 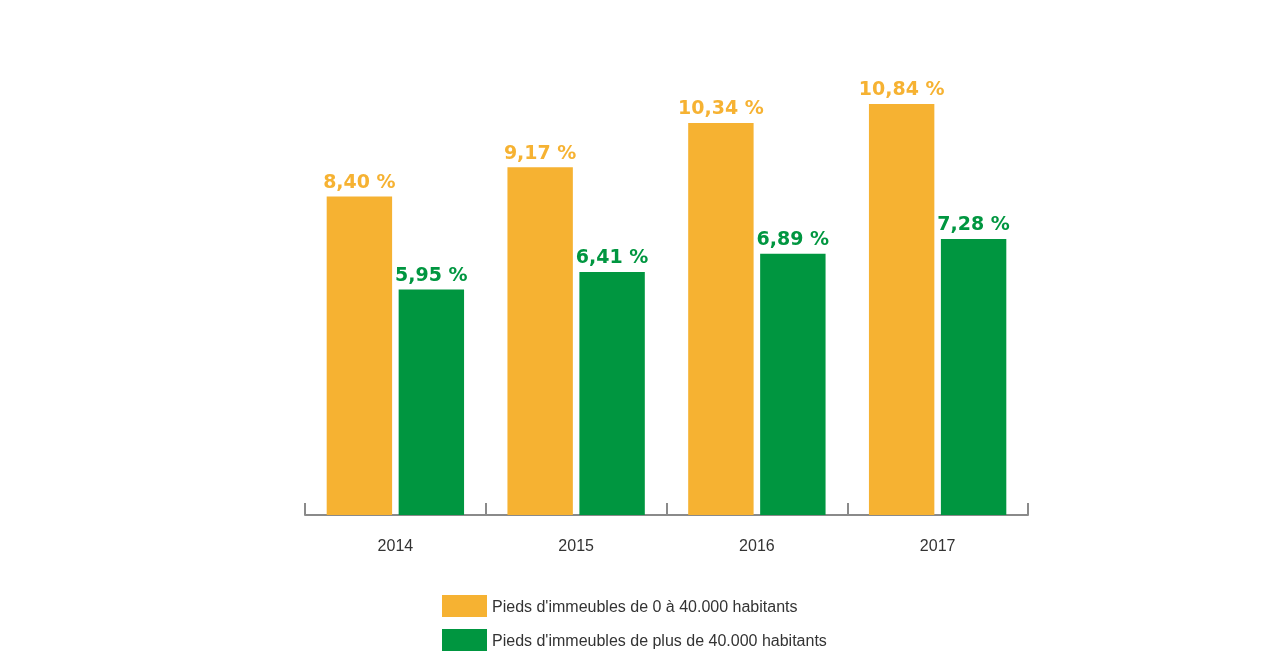 What do you see at coordinates (576, 545) in the screenshot?
I see `x-tick-label: 2015` at bounding box center [576, 545].